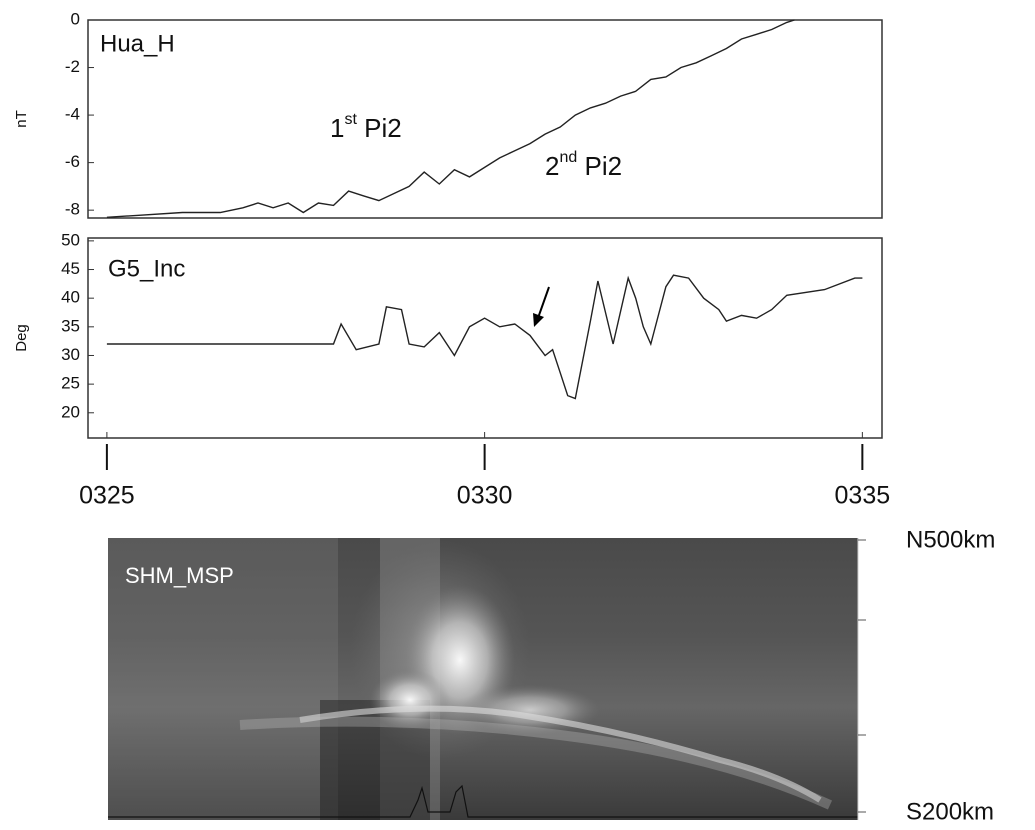 The width and height of the screenshot is (1035, 830). I want to click on y-tick-label: -8, so click(72, 209).